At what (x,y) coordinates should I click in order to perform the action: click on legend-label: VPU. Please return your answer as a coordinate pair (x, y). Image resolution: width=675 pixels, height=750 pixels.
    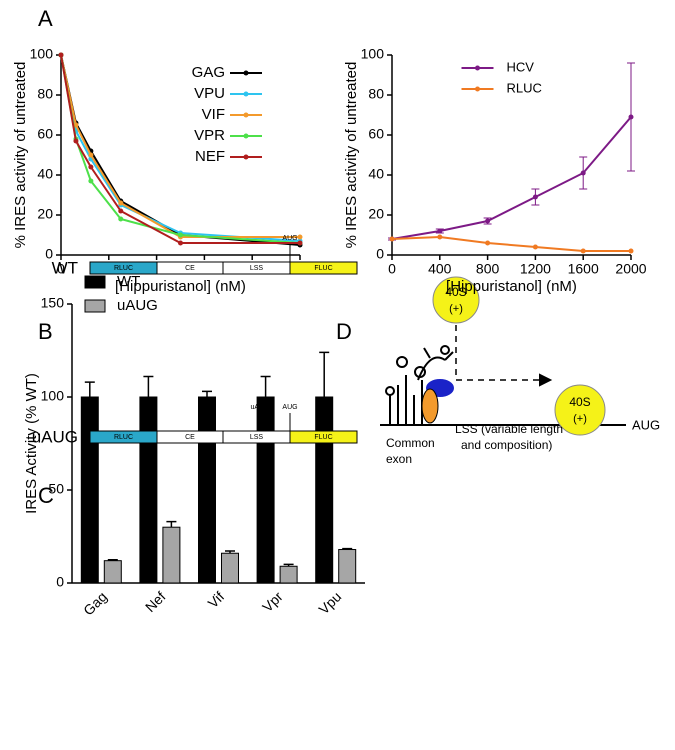
    Looking at the image, I should click on (209, 93).